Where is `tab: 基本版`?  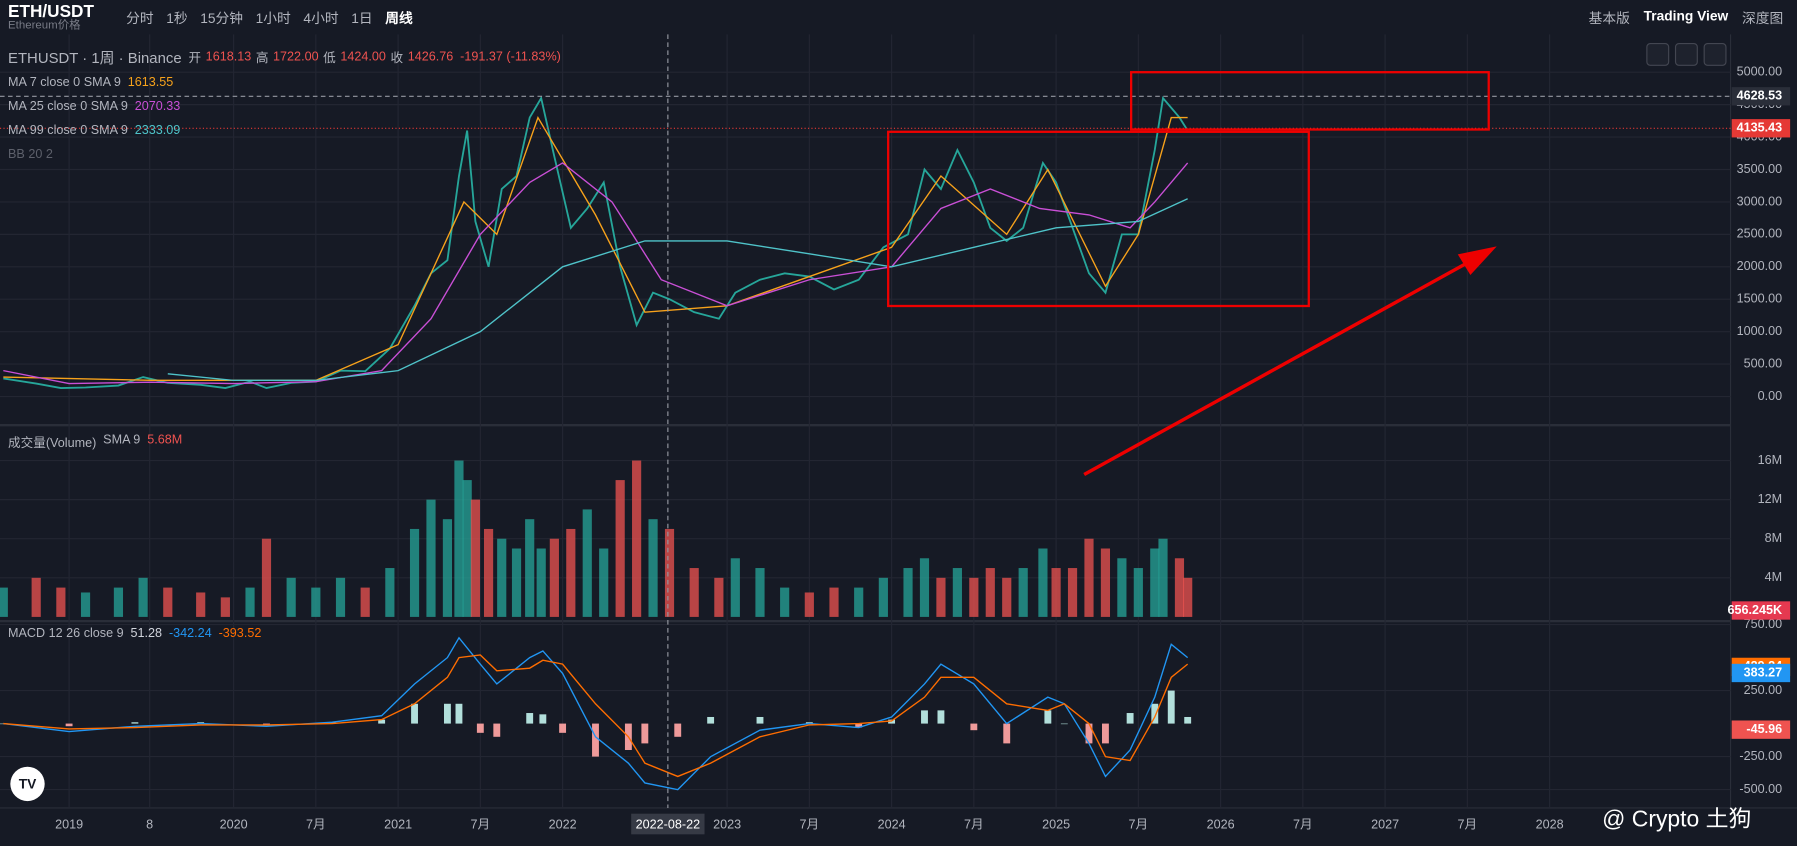 tab: 基本版 is located at coordinates (1609, 17).